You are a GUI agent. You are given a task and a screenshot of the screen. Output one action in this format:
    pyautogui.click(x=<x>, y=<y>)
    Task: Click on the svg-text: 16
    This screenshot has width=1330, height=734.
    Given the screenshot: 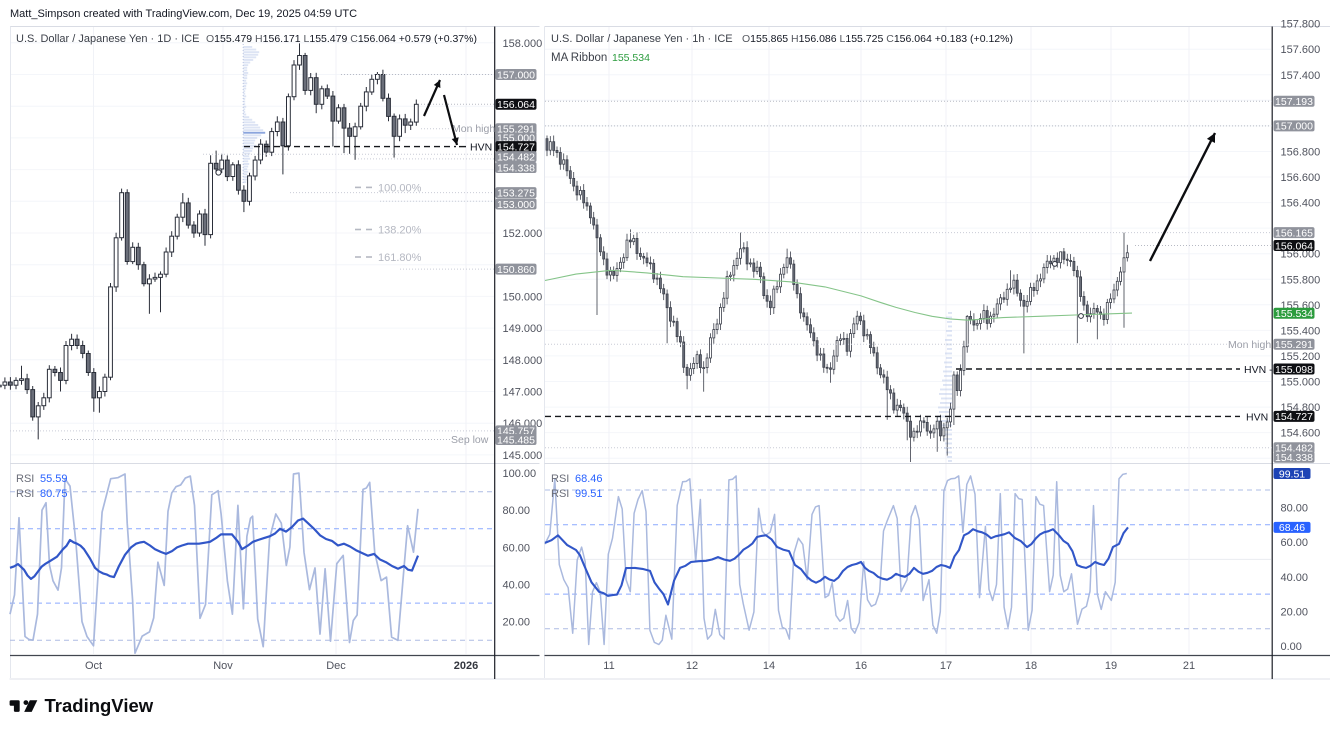 What is the action you would take?
    pyautogui.click(x=861, y=666)
    